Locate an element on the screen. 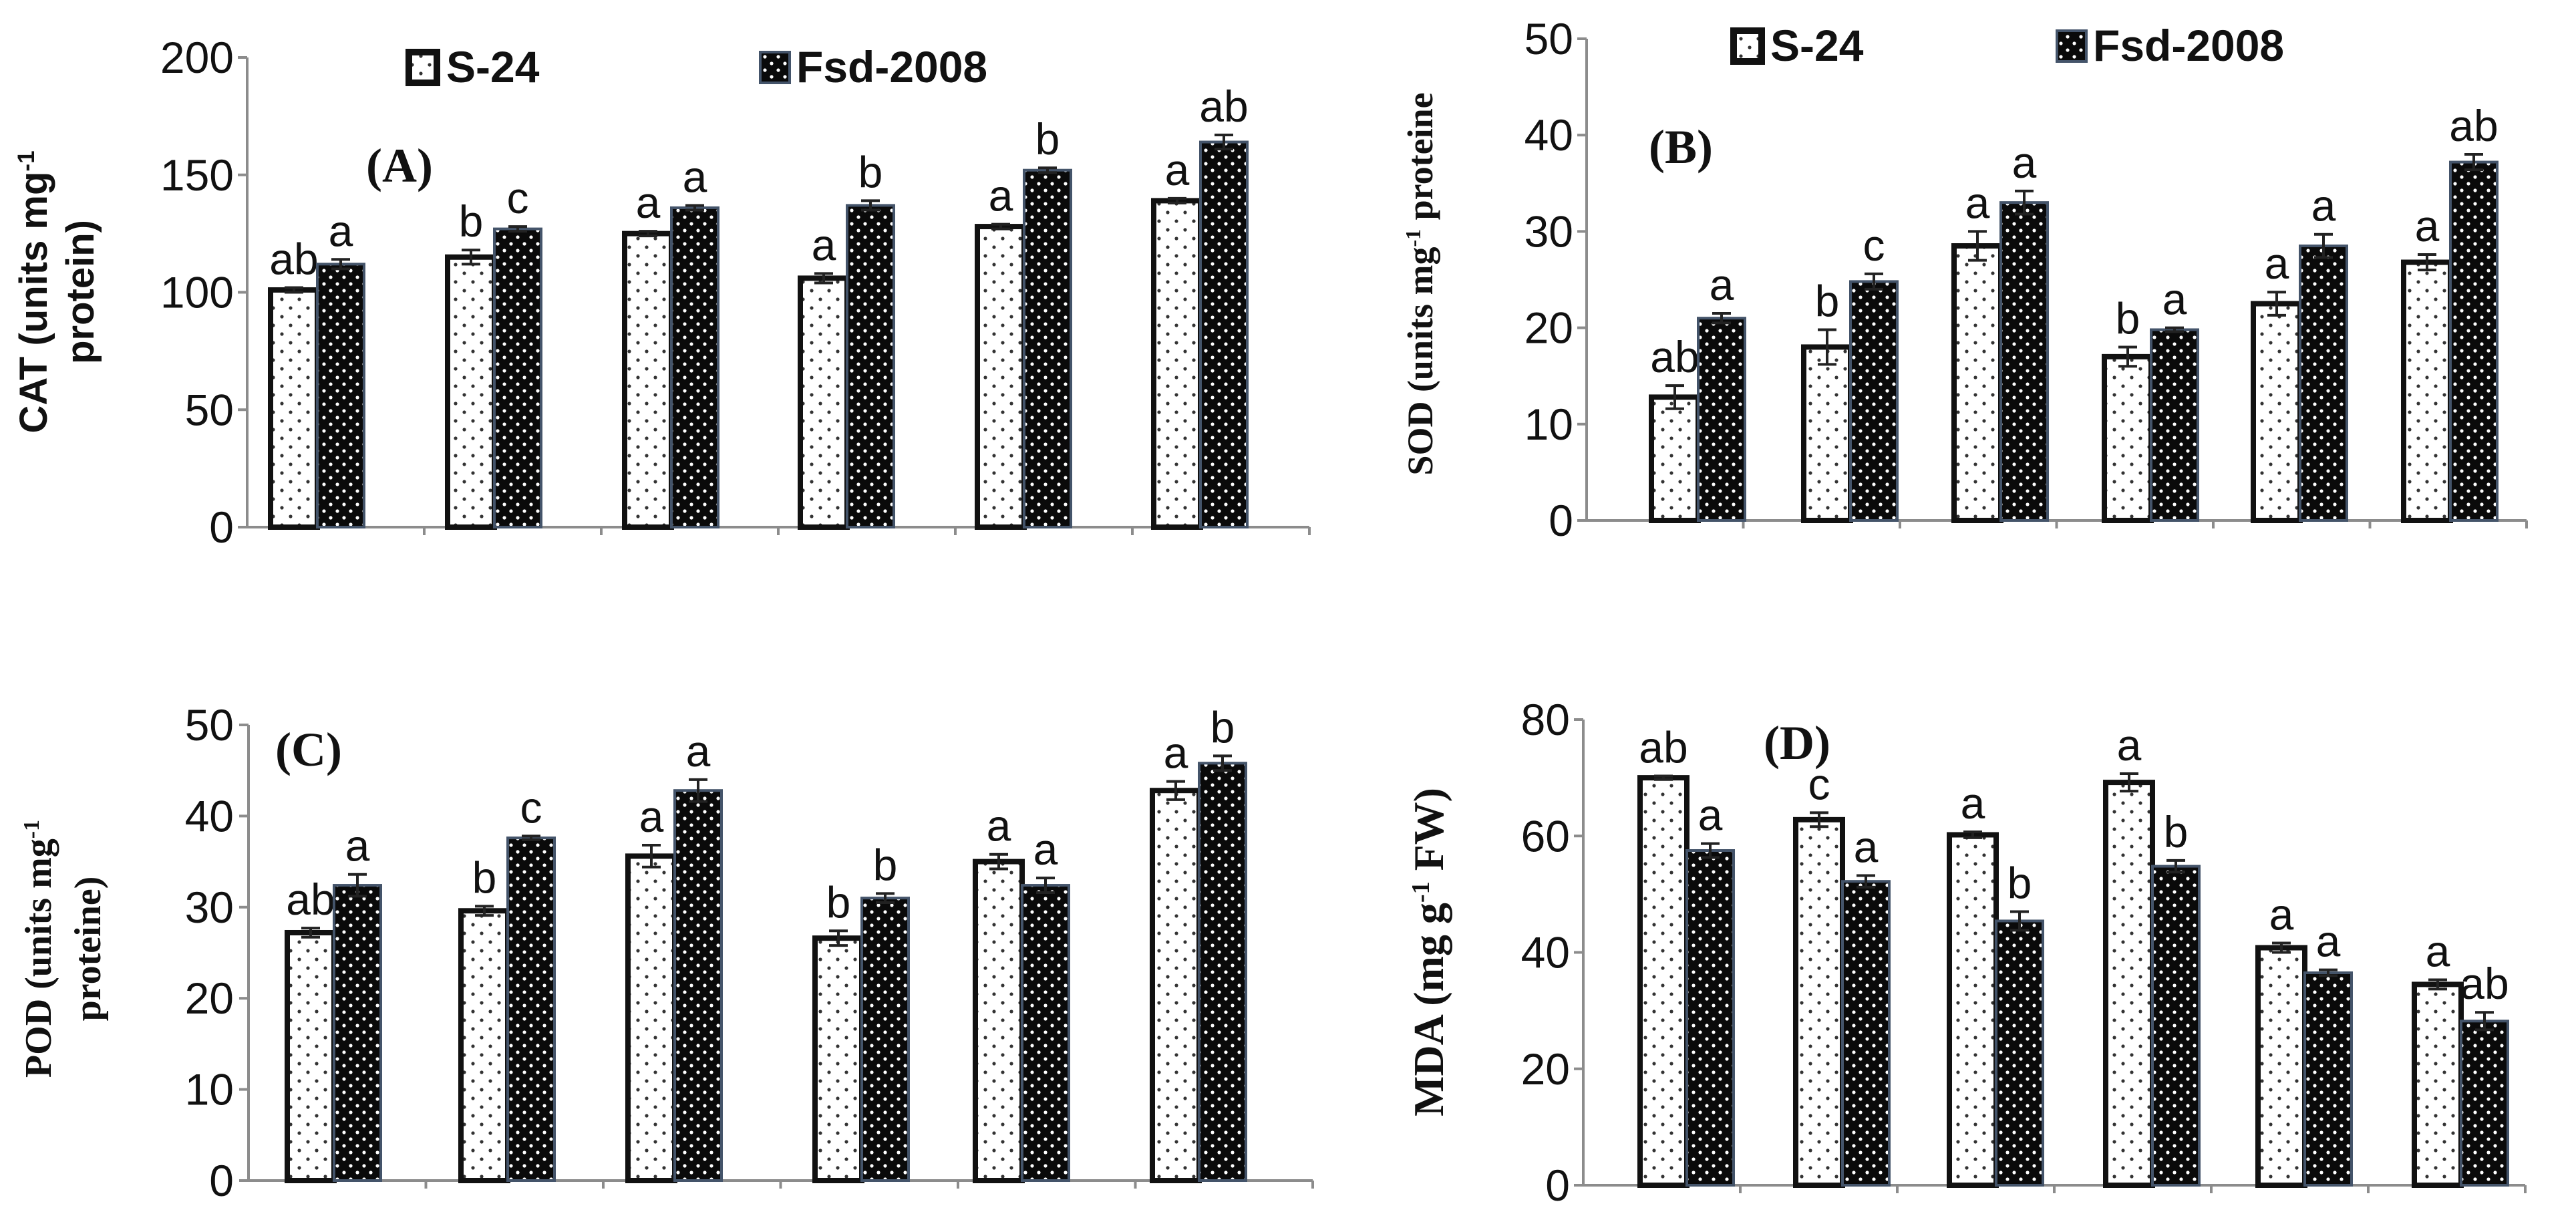  legend-swatch-fsd-b is located at coordinates (2072, 46).